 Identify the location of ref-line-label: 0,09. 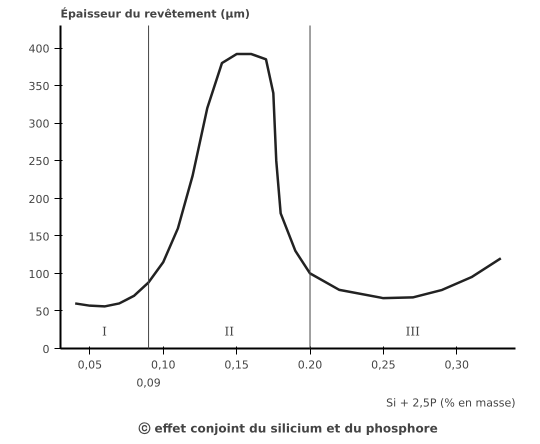
(148, 383).